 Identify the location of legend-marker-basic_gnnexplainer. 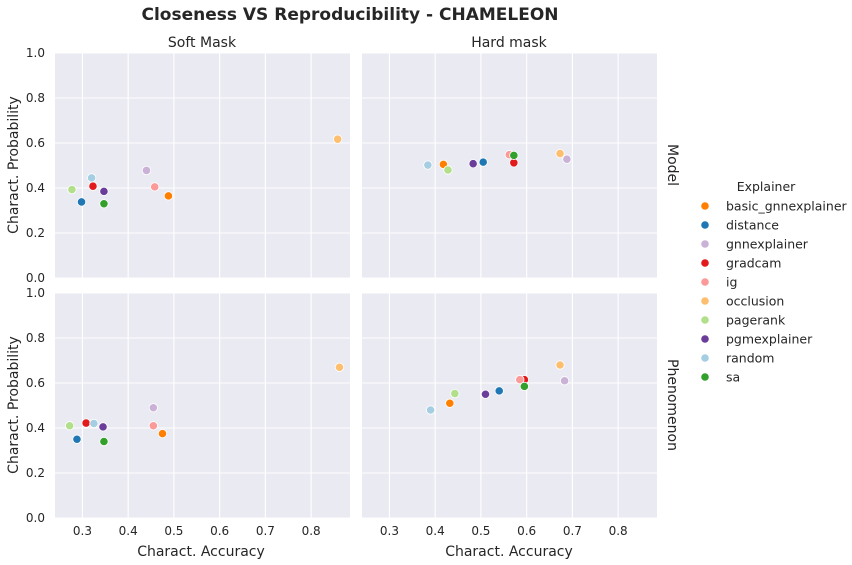
(705, 206).